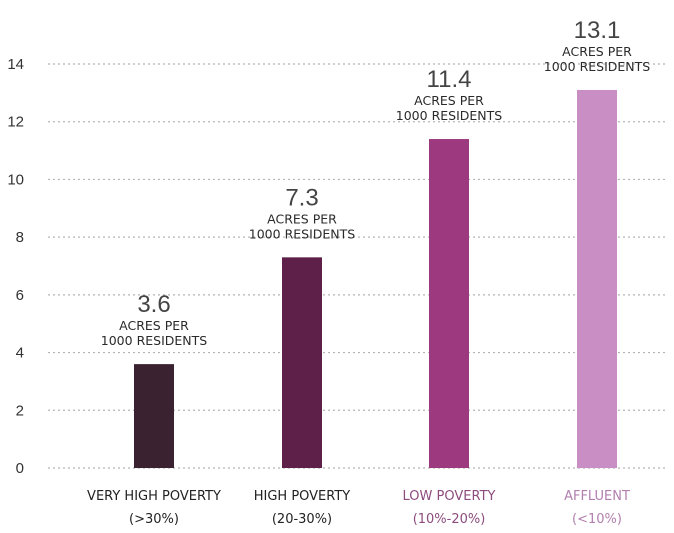  What do you see at coordinates (597, 51) in the screenshot?
I see `unit-label-line1-3: ACRES PER` at bounding box center [597, 51].